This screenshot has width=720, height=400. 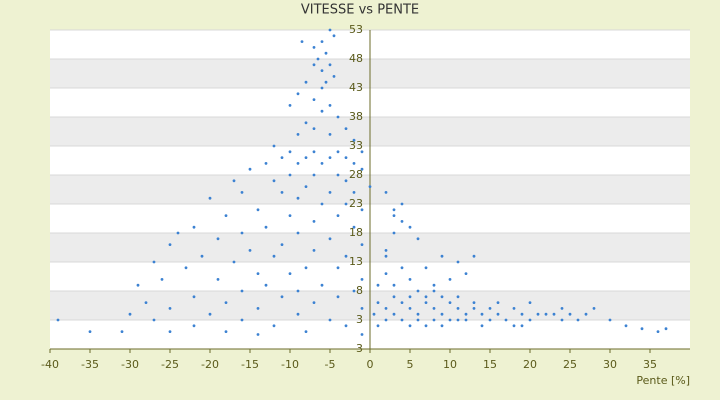 What do you see at coordinates (359, 290) in the screenshot?
I see `y-tick-label: 8` at bounding box center [359, 290].